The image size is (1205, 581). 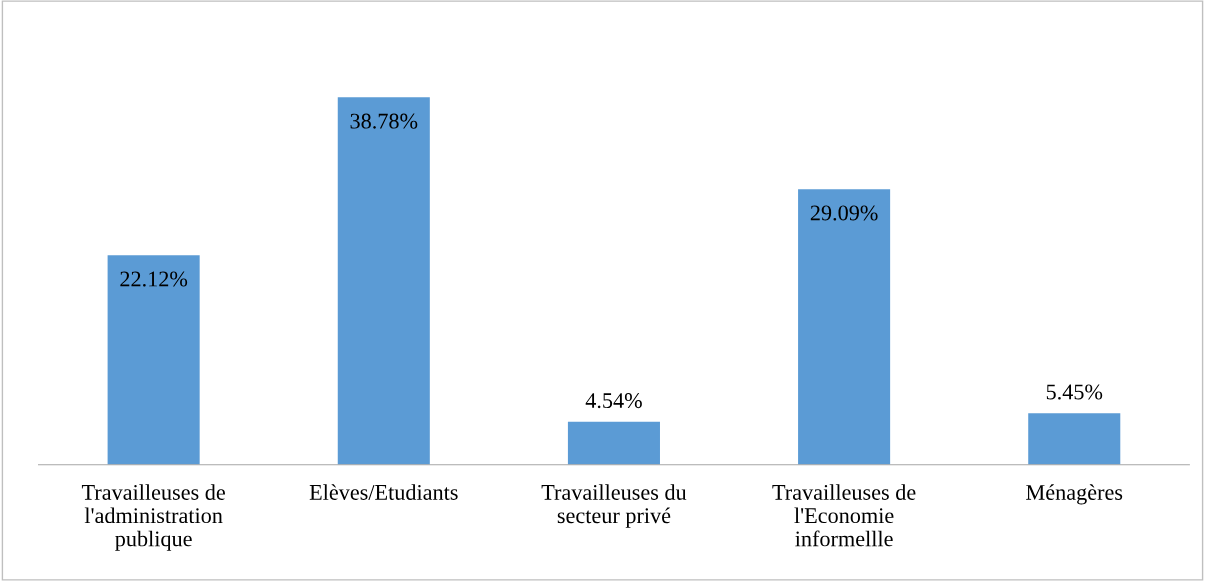 What do you see at coordinates (844, 213) in the screenshot?
I see `data-label: 29.09%` at bounding box center [844, 213].